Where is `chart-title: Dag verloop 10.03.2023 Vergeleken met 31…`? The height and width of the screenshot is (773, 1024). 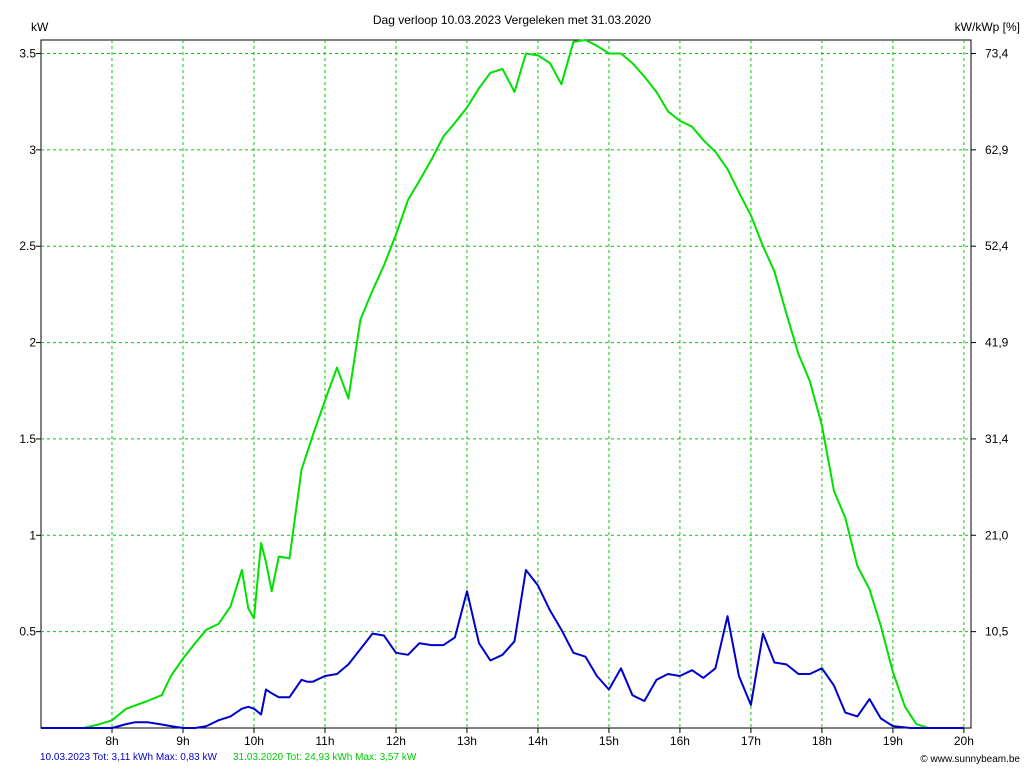
chart-title: Dag verloop 10.03.2023 Vergeleken met 31… is located at coordinates (512, 20).